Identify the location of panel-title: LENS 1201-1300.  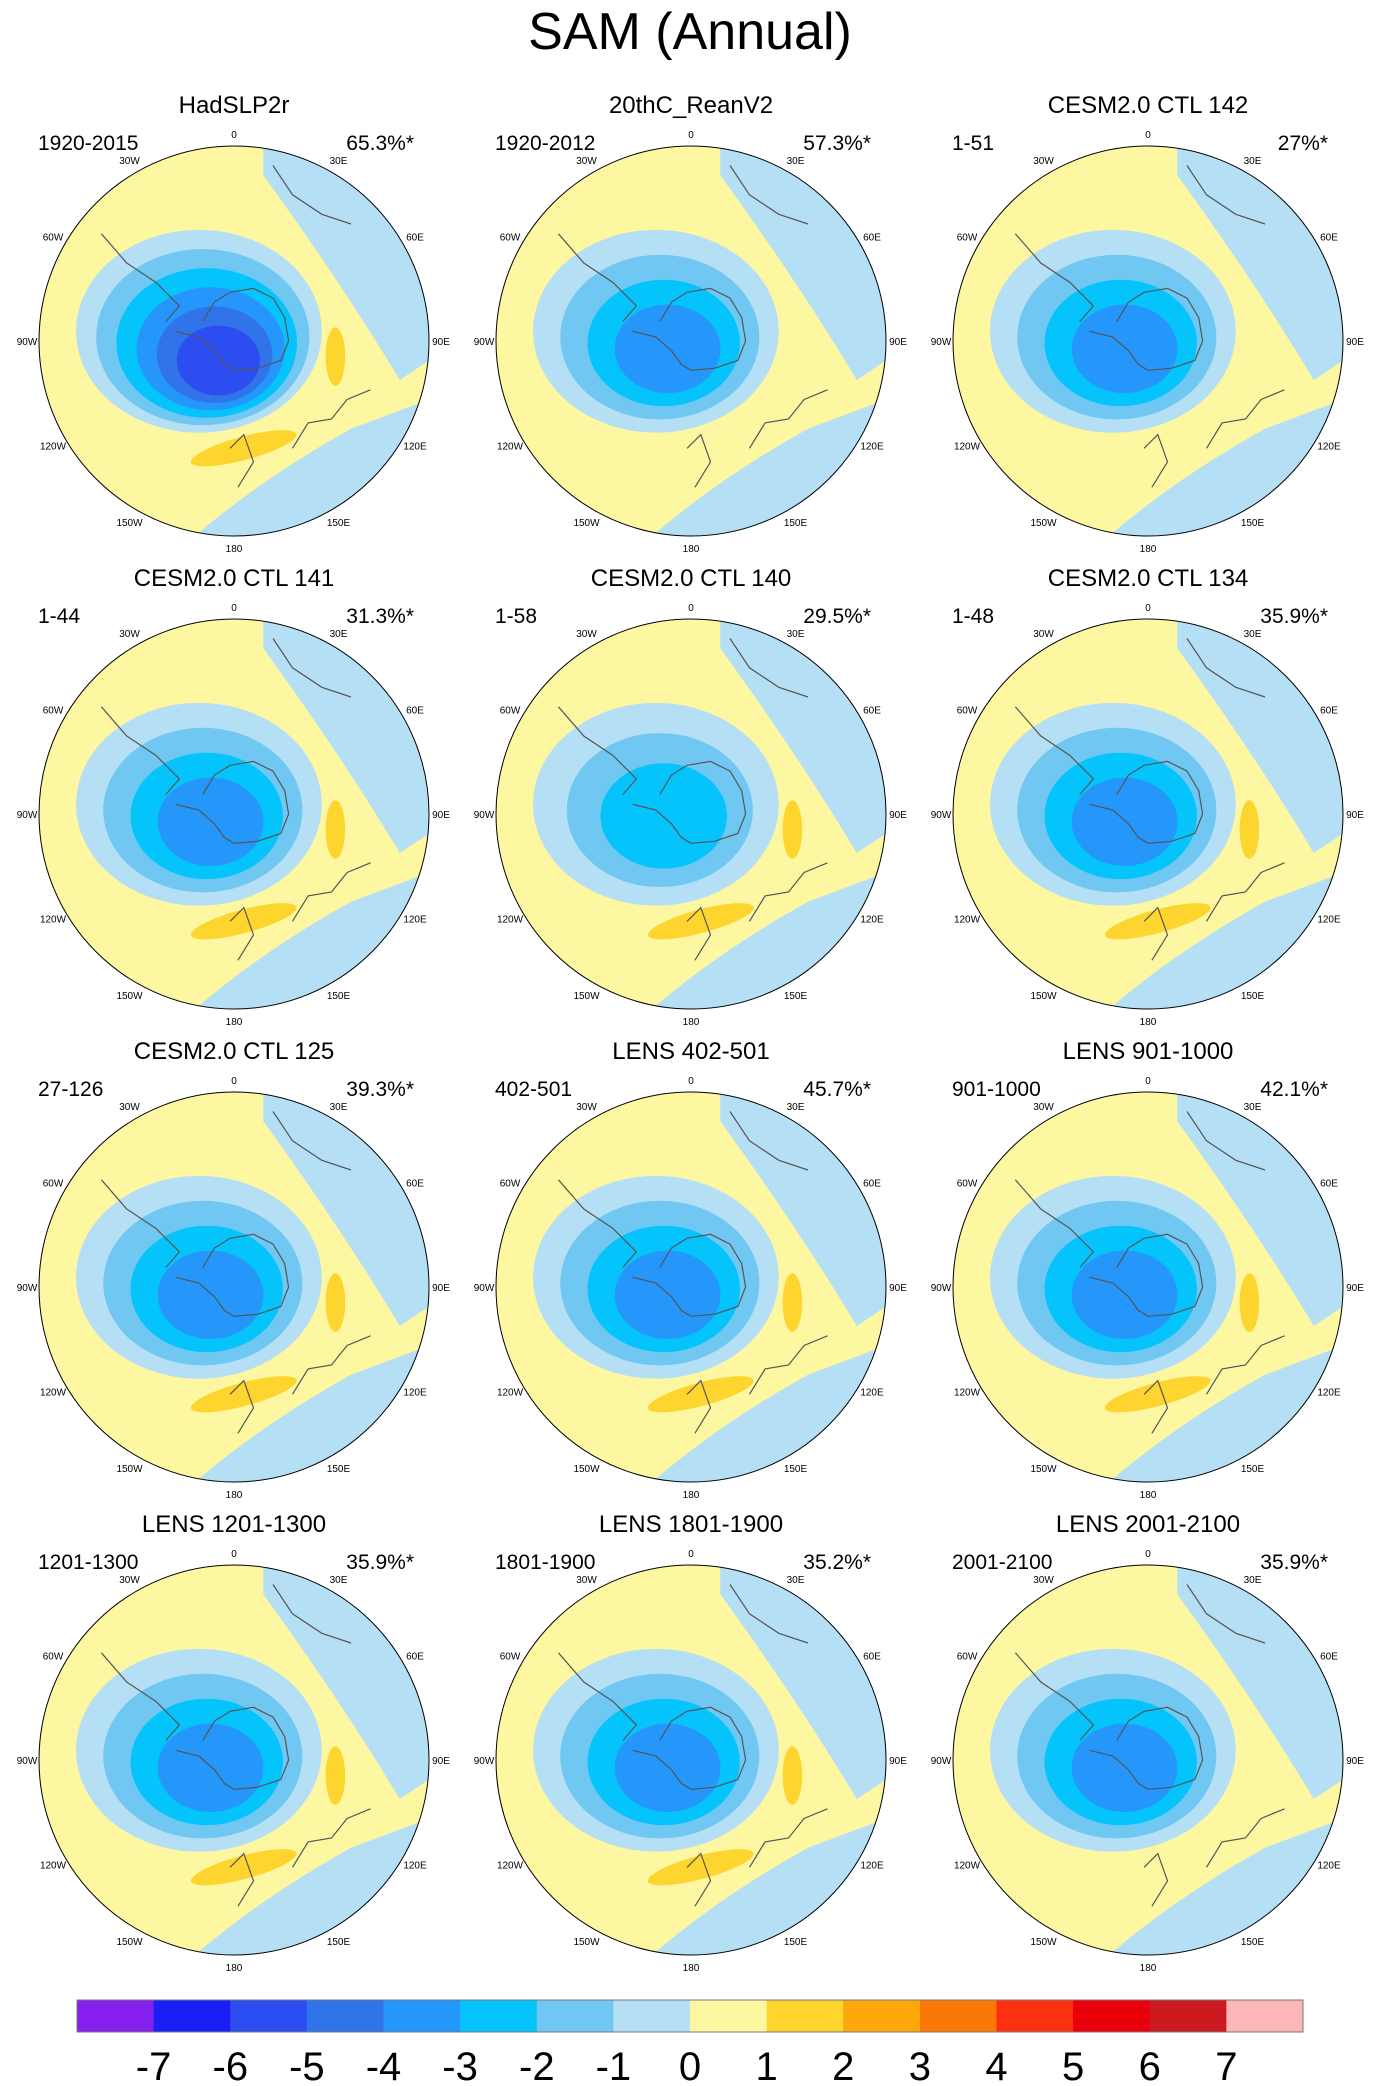
(234, 1524).